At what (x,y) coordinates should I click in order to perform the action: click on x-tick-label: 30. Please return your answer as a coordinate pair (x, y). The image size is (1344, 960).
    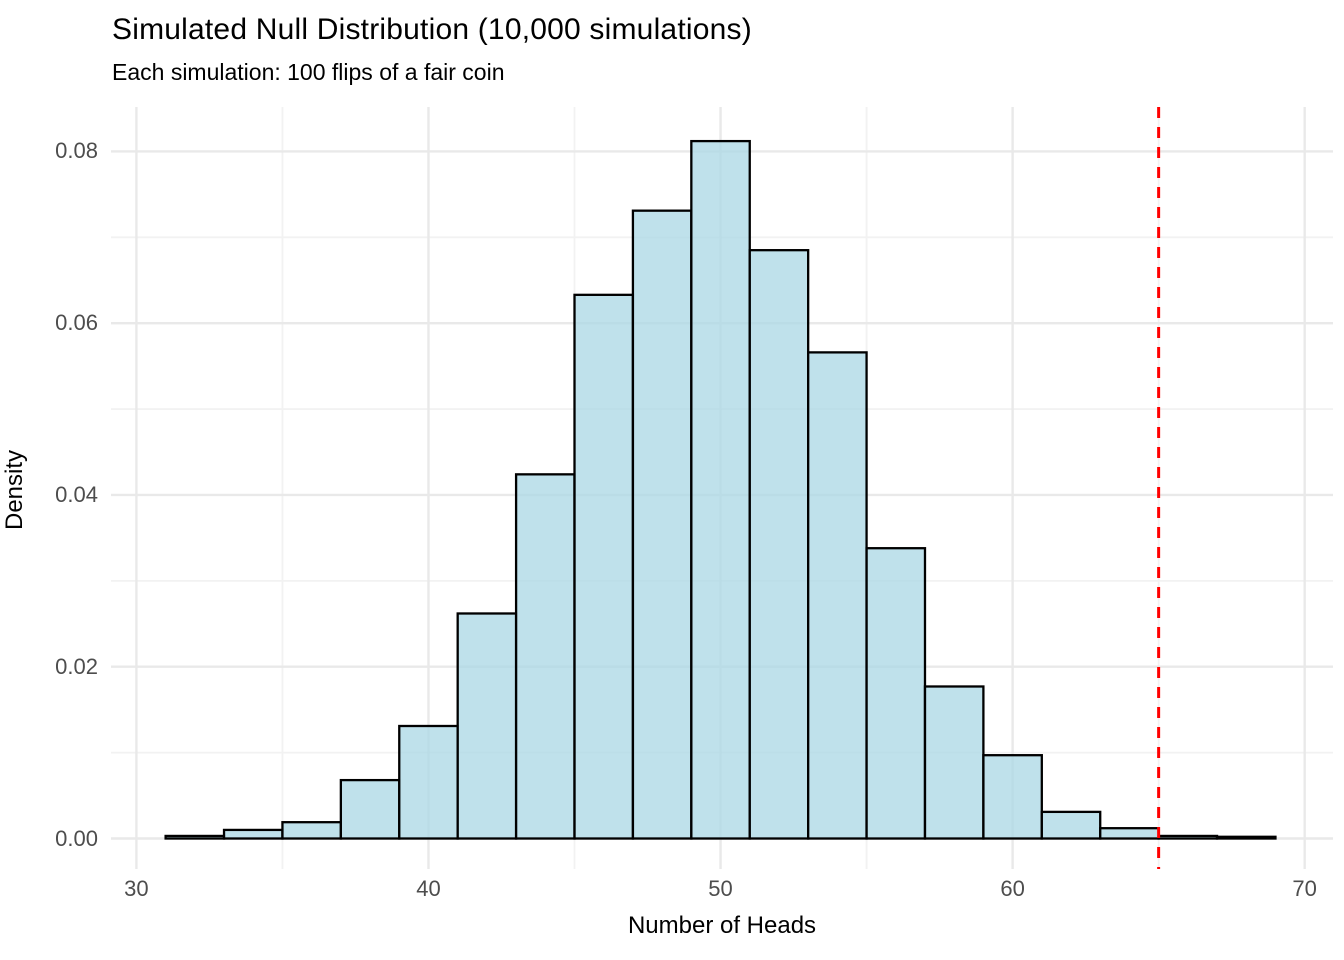
    Looking at the image, I should click on (136, 888).